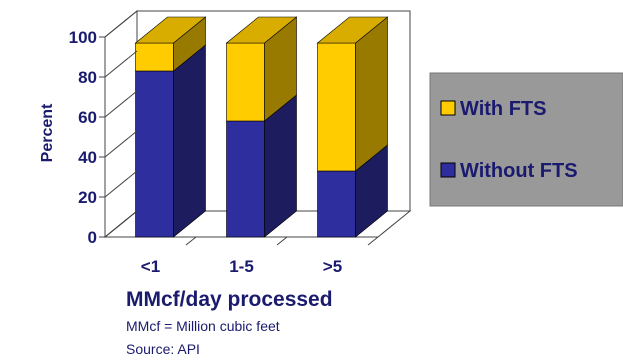 The image size is (623, 364). What do you see at coordinates (203, 326) in the screenshot?
I see `note-units: MMcf = Million cubic feet` at bounding box center [203, 326].